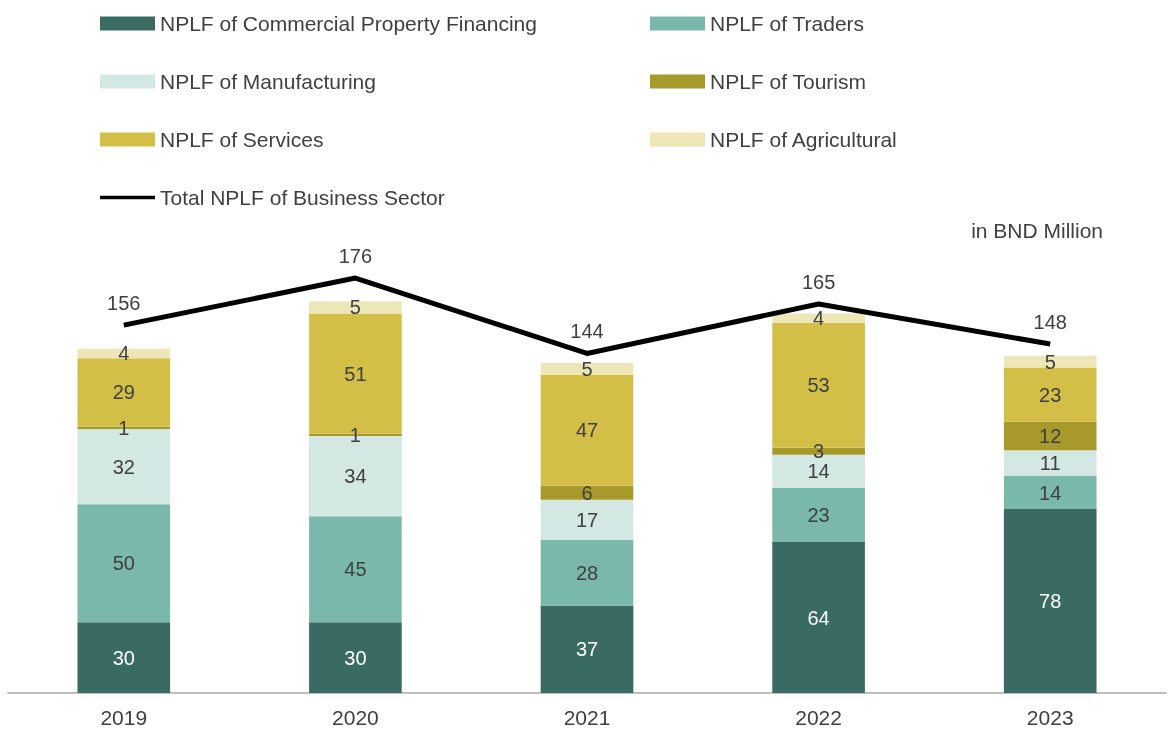  What do you see at coordinates (587, 717) in the screenshot?
I see `x-tick-label: 2021` at bounding box center [587, 717].